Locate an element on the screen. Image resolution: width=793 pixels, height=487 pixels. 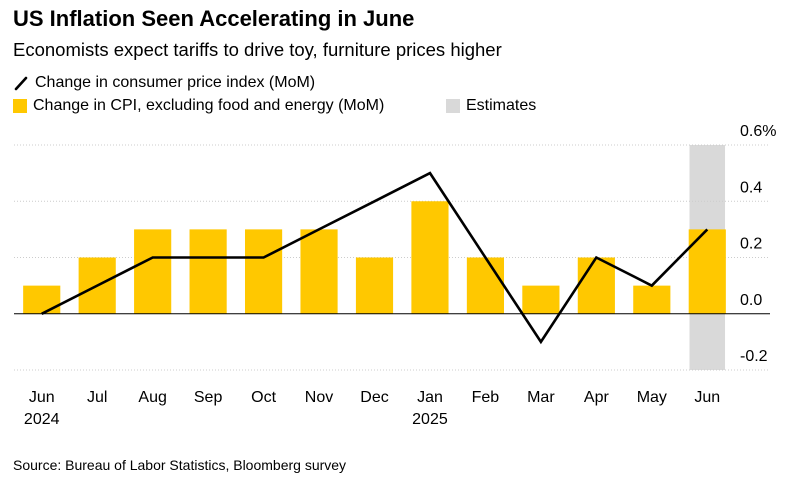
x-tick-label: May is located at coordinates (652, 397).